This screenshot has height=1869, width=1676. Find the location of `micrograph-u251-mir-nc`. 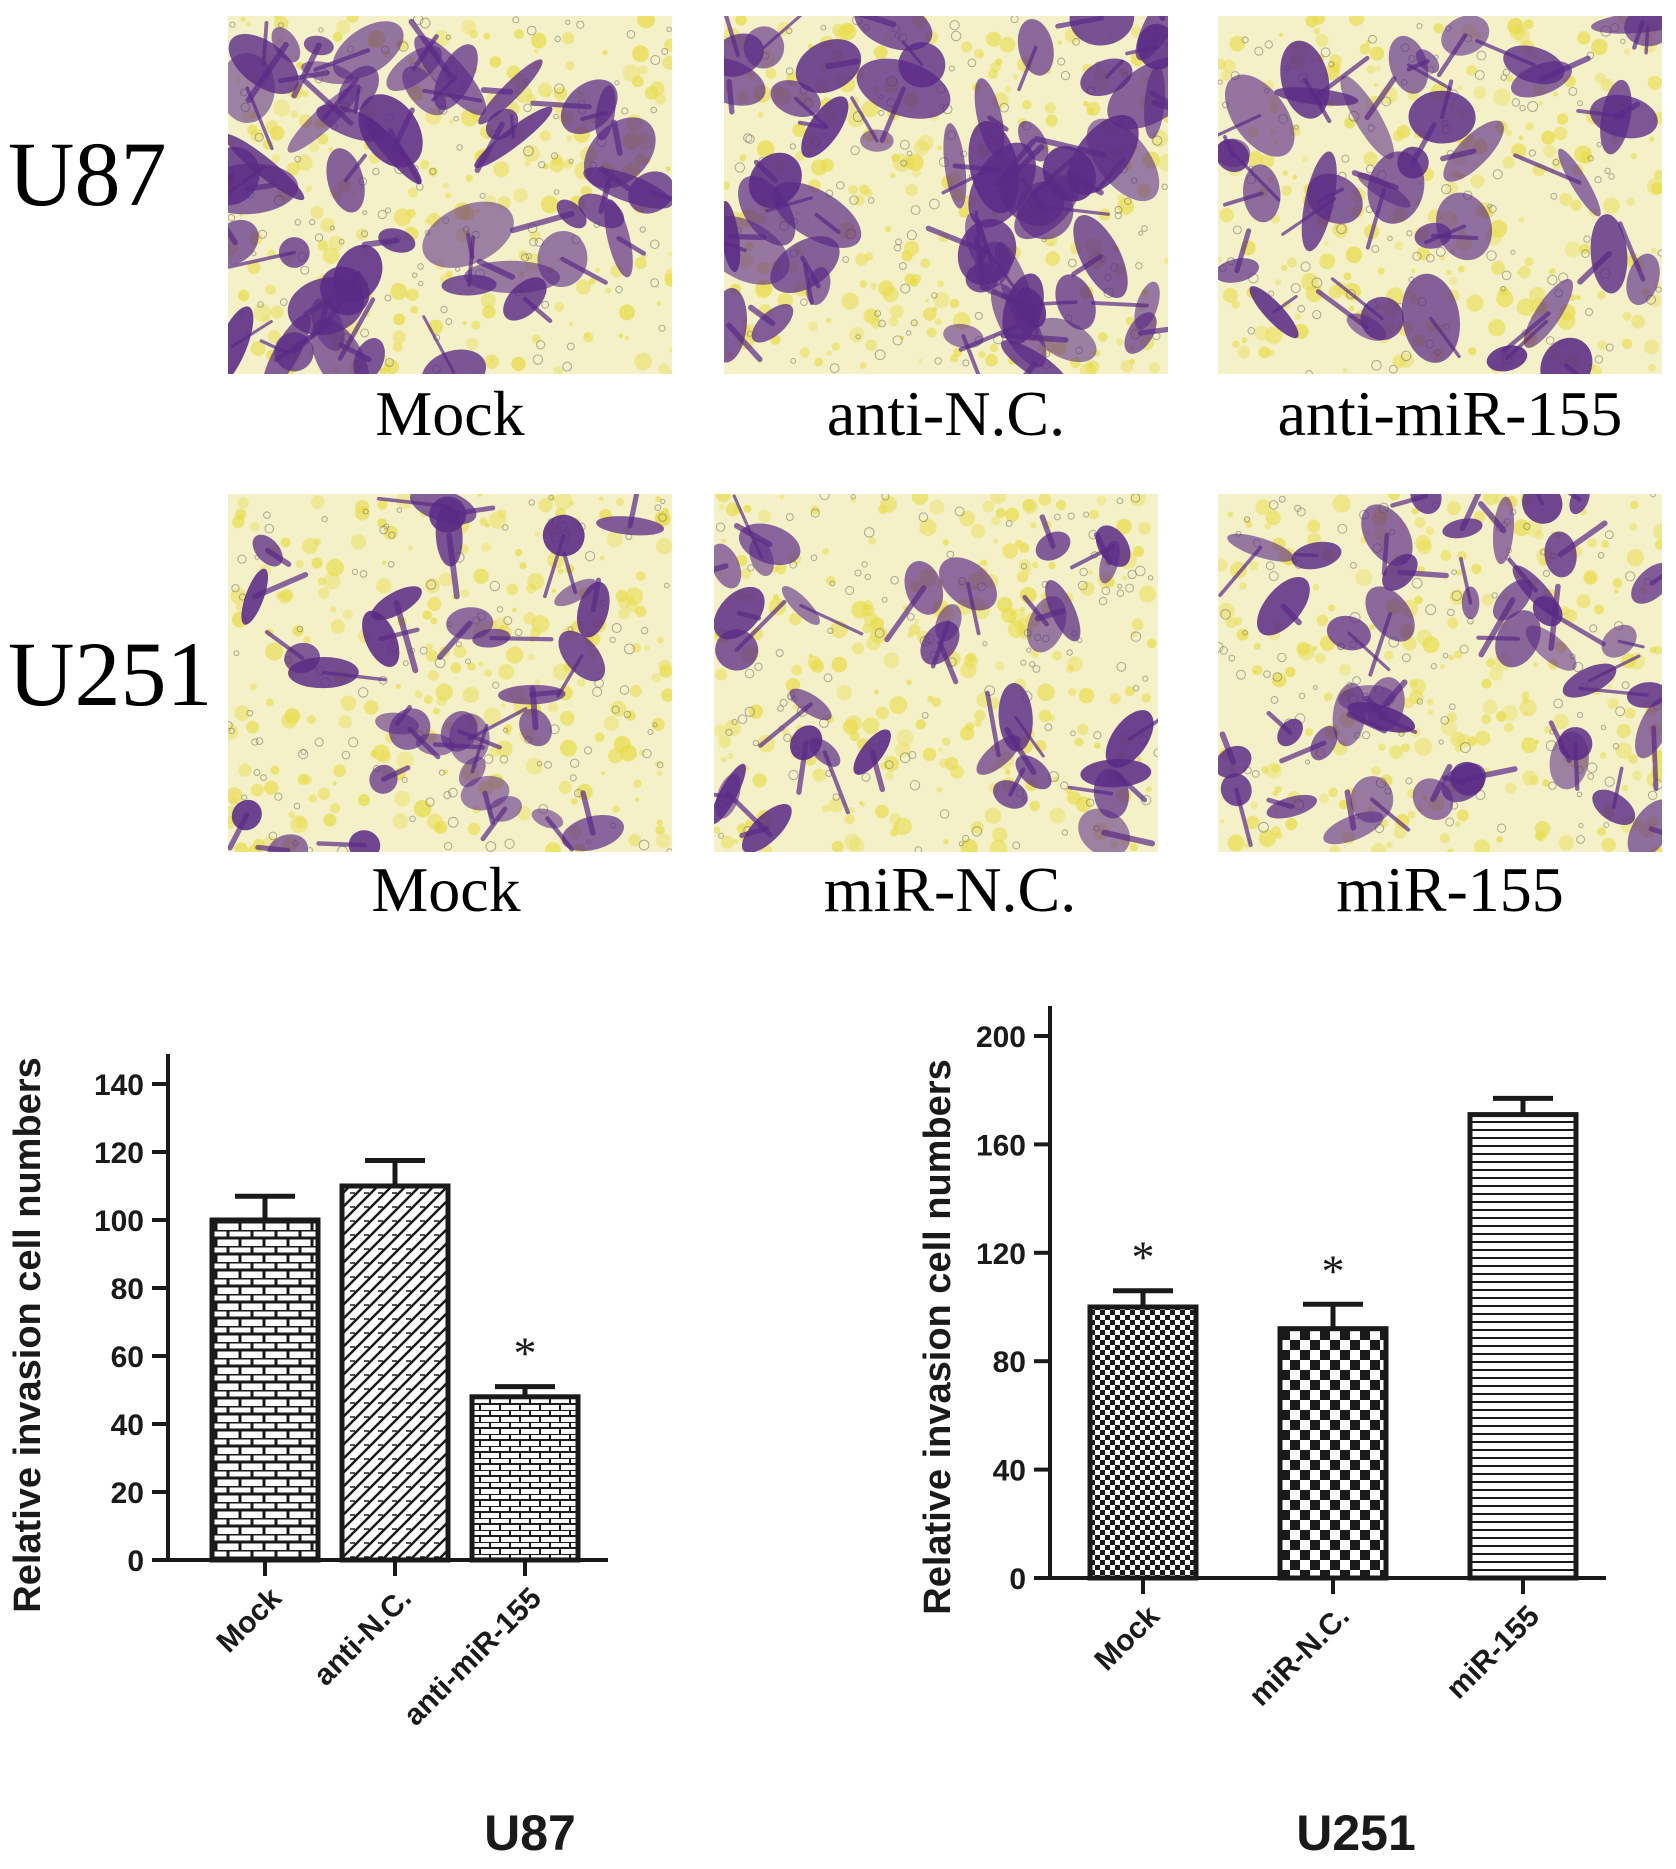

micrograph-u251-mir-nc is located at coordinates (936, 673).